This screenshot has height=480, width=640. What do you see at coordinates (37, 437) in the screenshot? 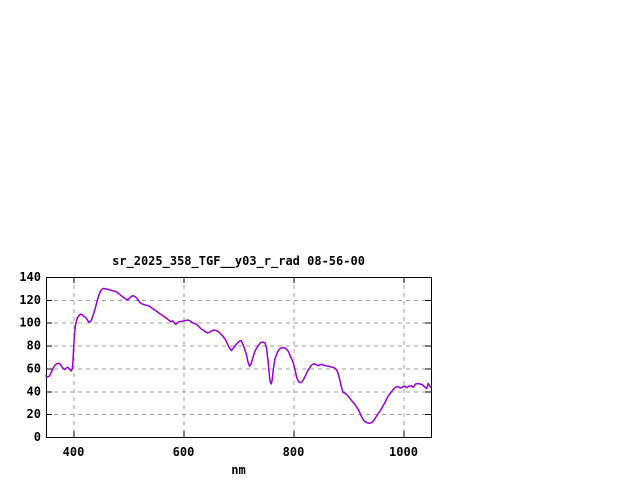
I see `y-tick-label: 0` at bounding box center [37, 437].